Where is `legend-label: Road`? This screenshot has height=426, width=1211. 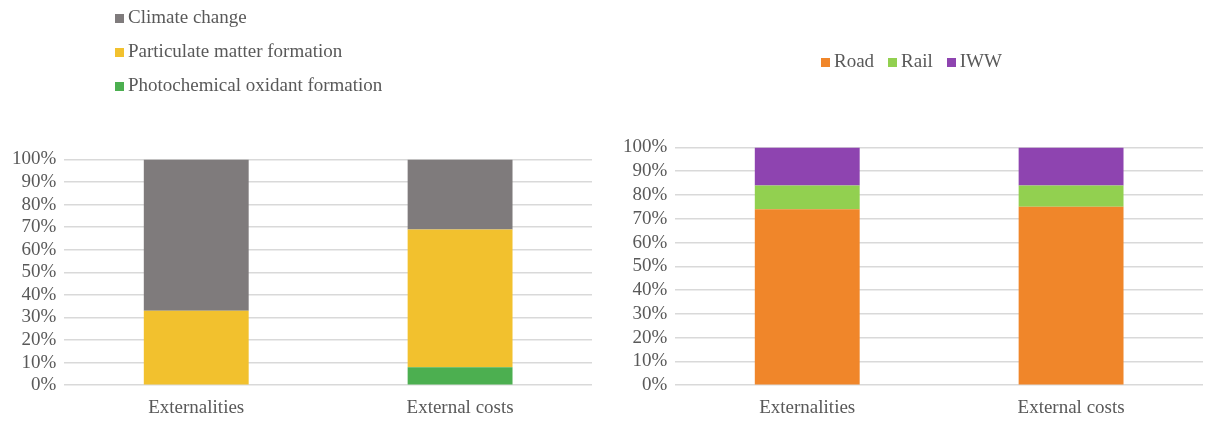 legend-label: Road is located at coordinates (854, 61).